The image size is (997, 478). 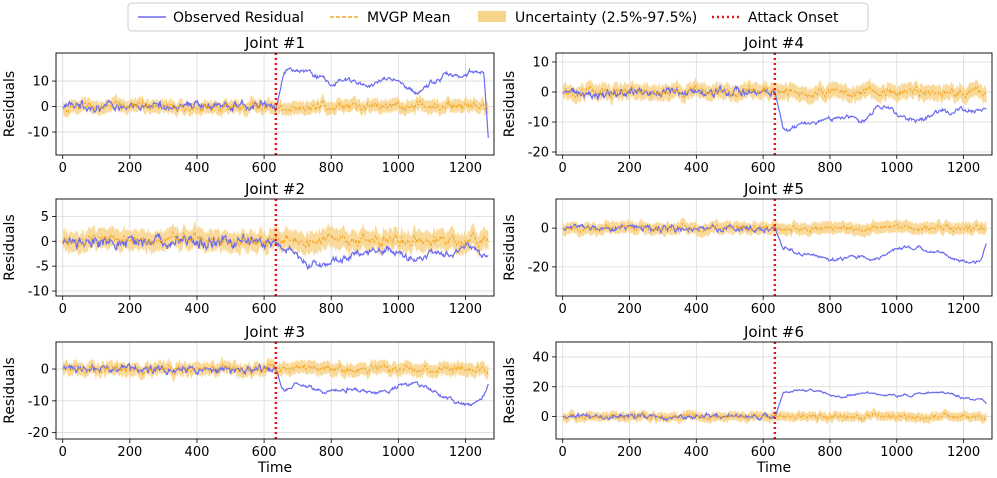 I want to click on y-tick-label: 40, so click(x=540, y=357).